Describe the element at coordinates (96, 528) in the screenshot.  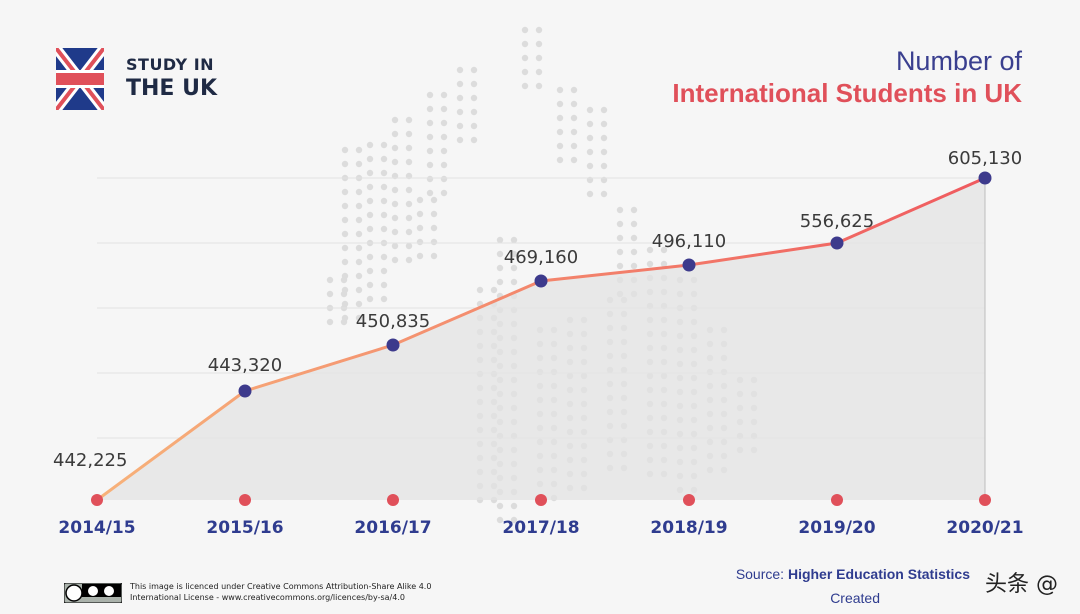
I see `x-tick-label: 2014/15` at that location.